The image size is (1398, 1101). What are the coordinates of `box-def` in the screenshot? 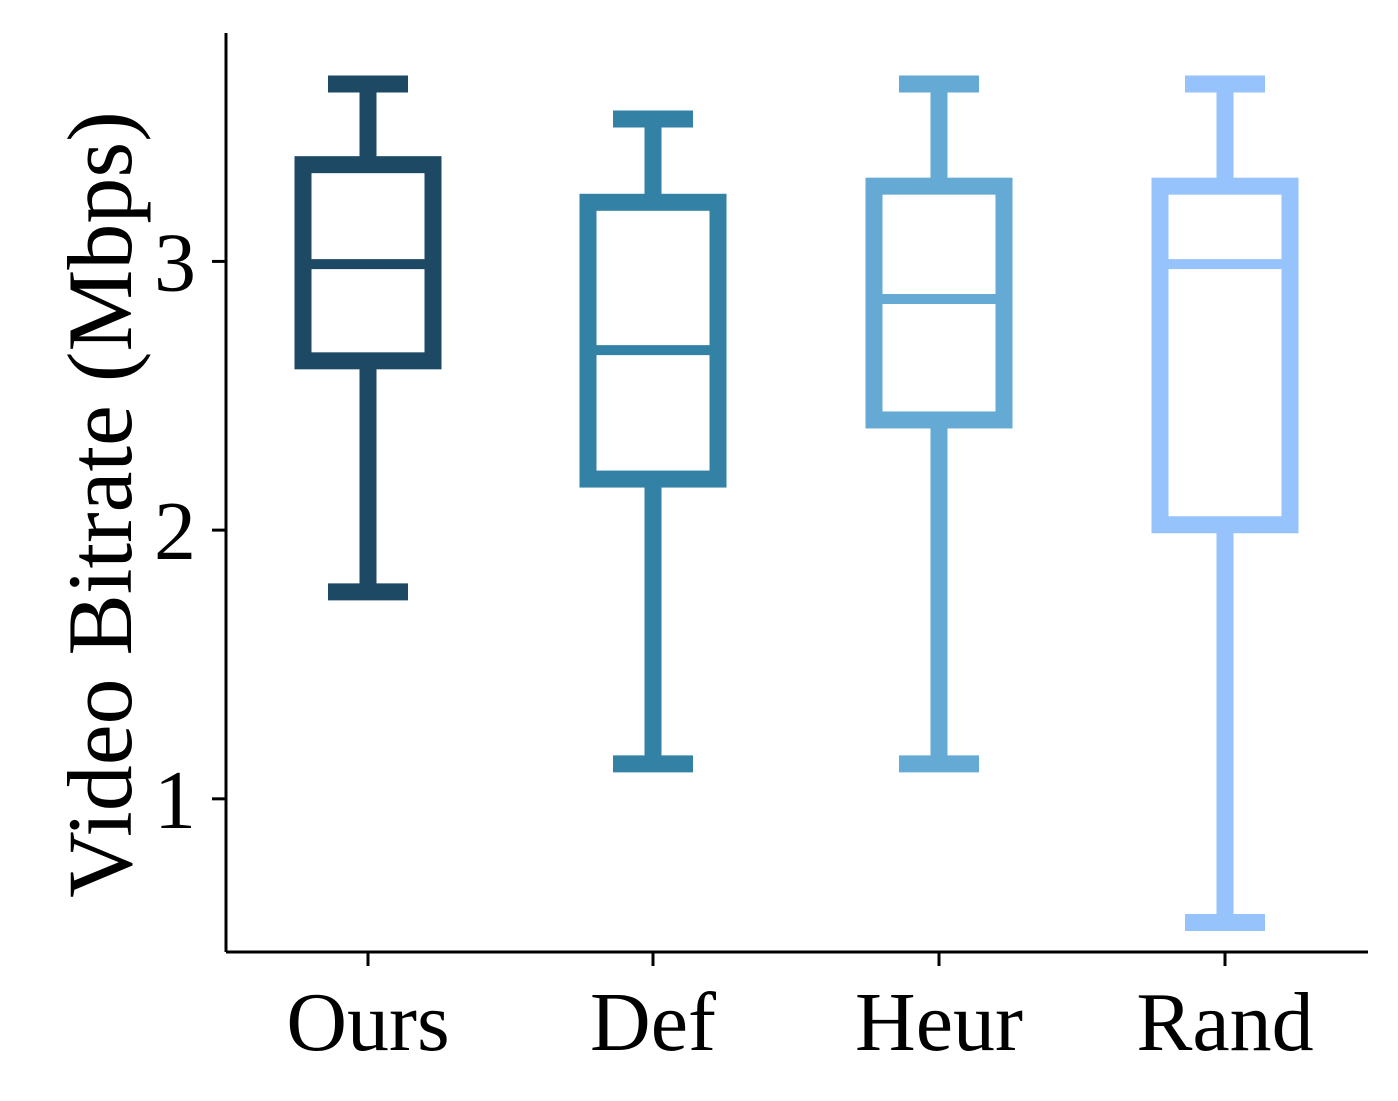 It's located at (653, 441).